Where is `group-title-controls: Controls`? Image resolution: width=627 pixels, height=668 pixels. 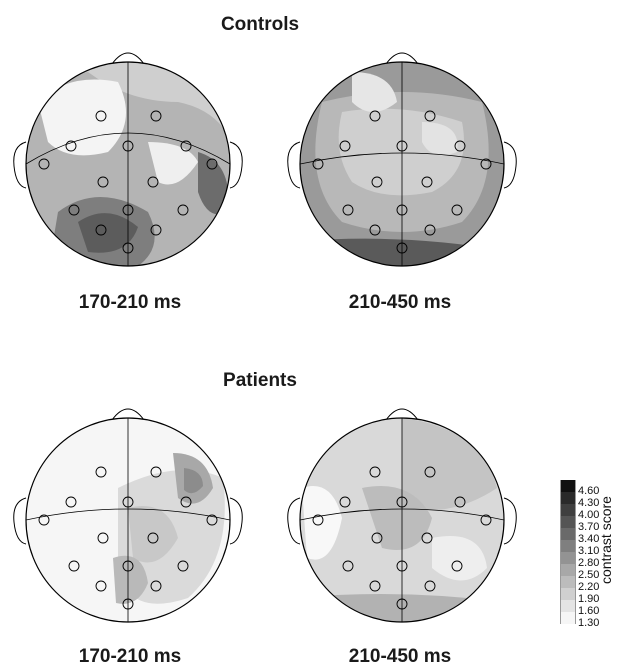 group-title-controls: Controls is located at coordinates (260, 24).